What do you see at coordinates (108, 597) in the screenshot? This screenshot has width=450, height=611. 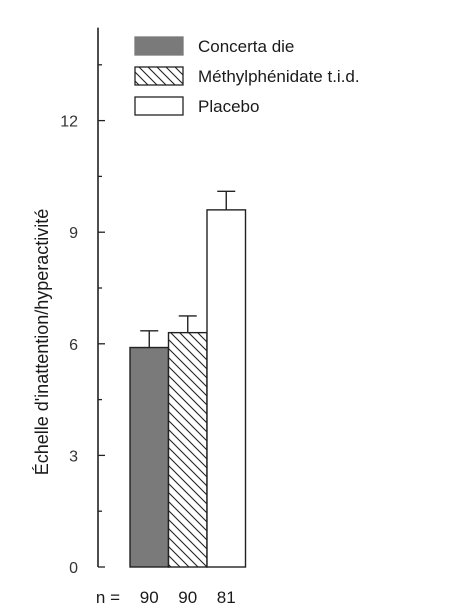 I see `n-prefix: n =` at bounding box center [108, 597].